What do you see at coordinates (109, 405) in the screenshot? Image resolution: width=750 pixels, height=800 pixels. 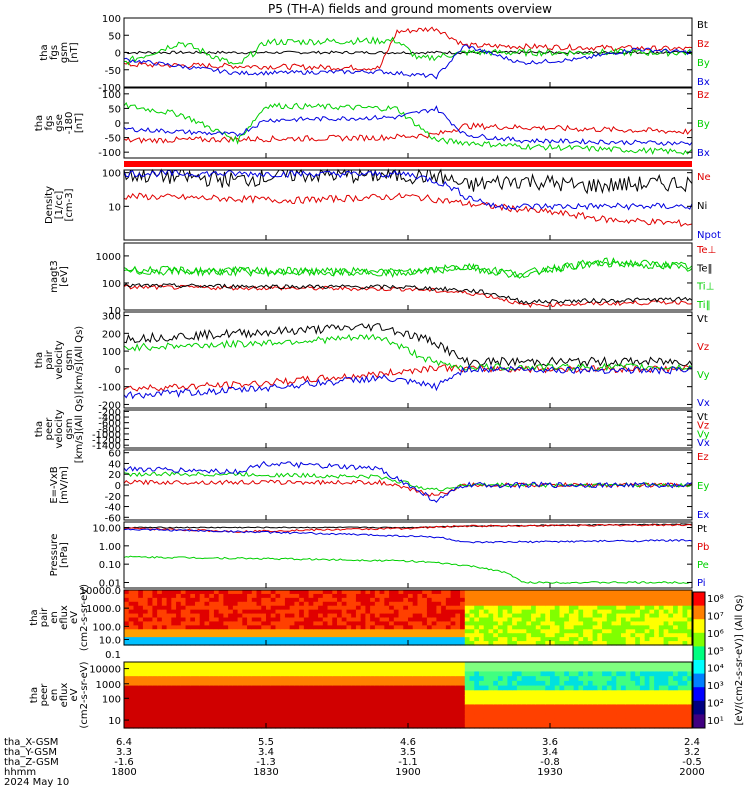 I see `y-tick-label: -200` at bounding box center [109, 405].